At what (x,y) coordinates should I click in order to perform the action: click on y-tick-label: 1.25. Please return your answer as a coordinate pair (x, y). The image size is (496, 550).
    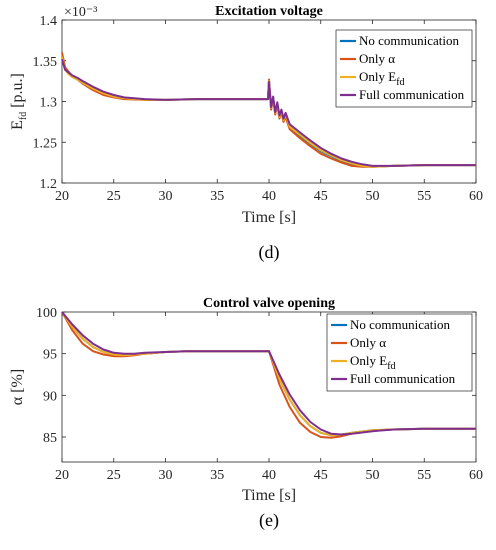
    Looking at the image, I should click on (45, 143).